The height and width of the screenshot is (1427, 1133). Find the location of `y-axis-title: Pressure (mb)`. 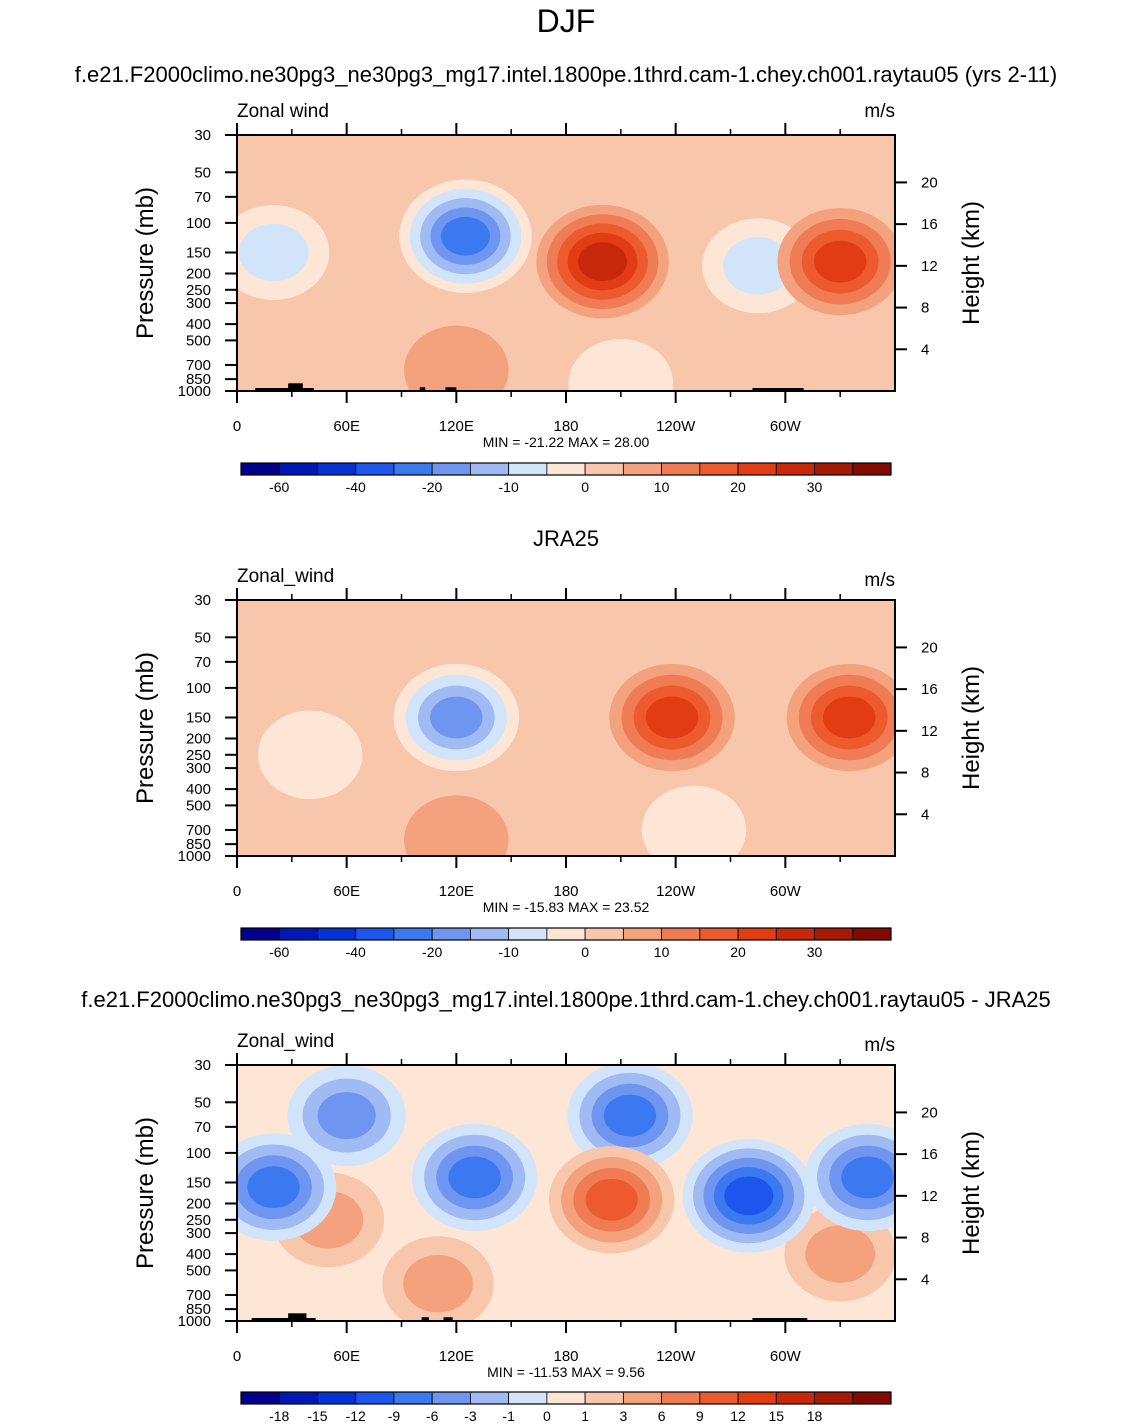

y-axis-title: Pressure (mb) is located at coordinates (145, 263).